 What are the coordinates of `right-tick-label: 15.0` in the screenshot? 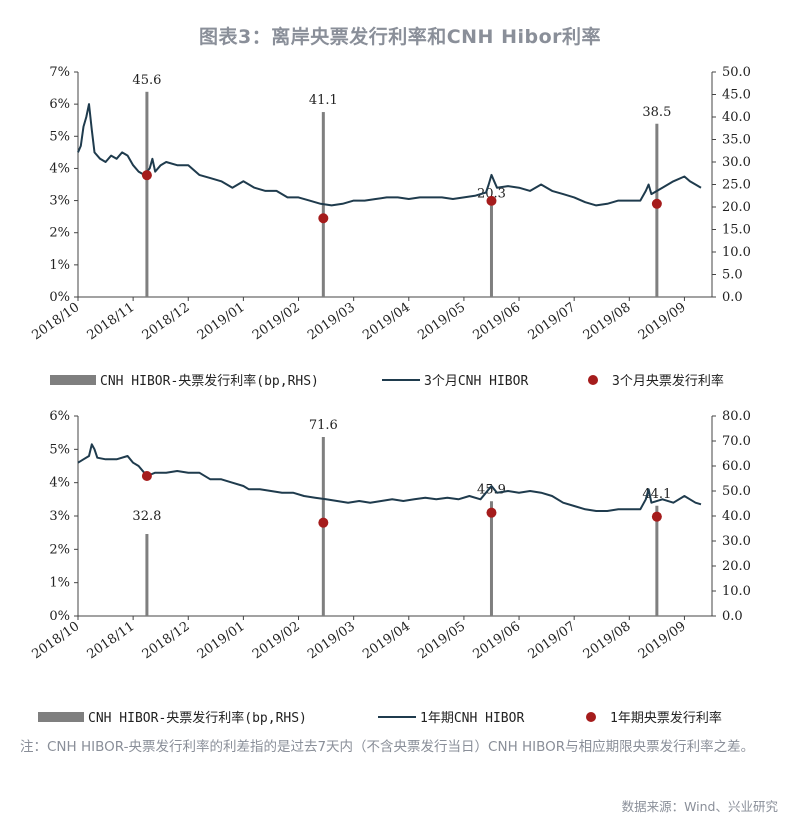 It's located at (736, 230).